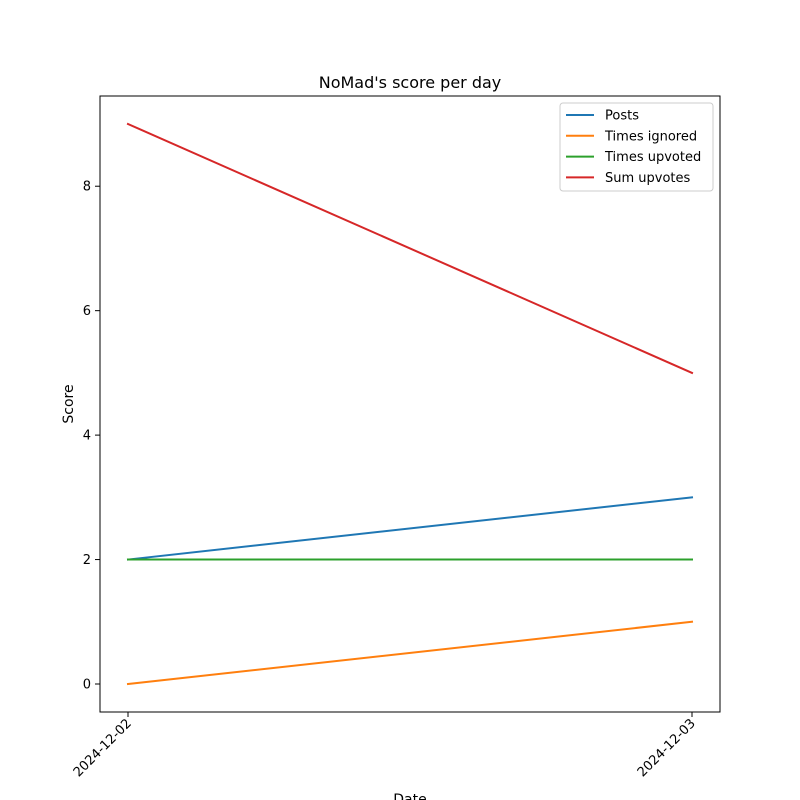 Image resolution: width=800 pixels, height=800 pixels. What do you see at coordinates (648, 178) in the screenshot?
I see `legend-label: Sum upvotes` at bounding box center [648, 178].